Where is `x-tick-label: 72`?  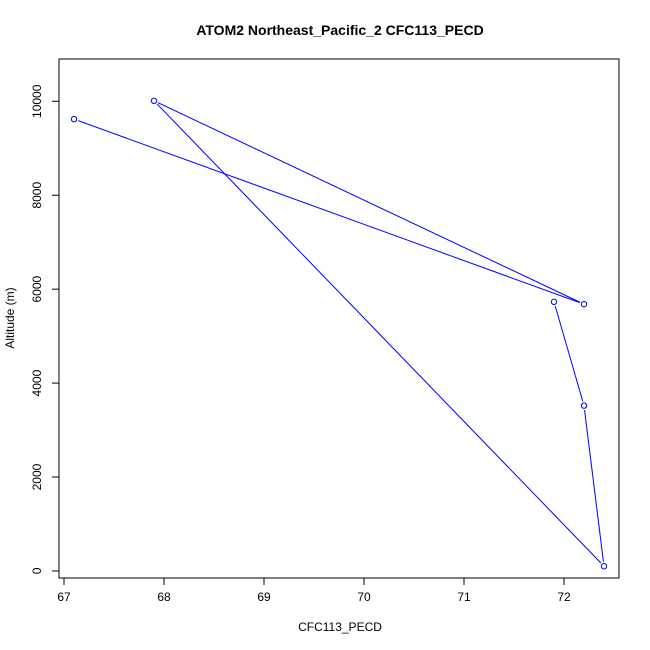
x-tick-label: 72 is located at coordinates (564, 597).